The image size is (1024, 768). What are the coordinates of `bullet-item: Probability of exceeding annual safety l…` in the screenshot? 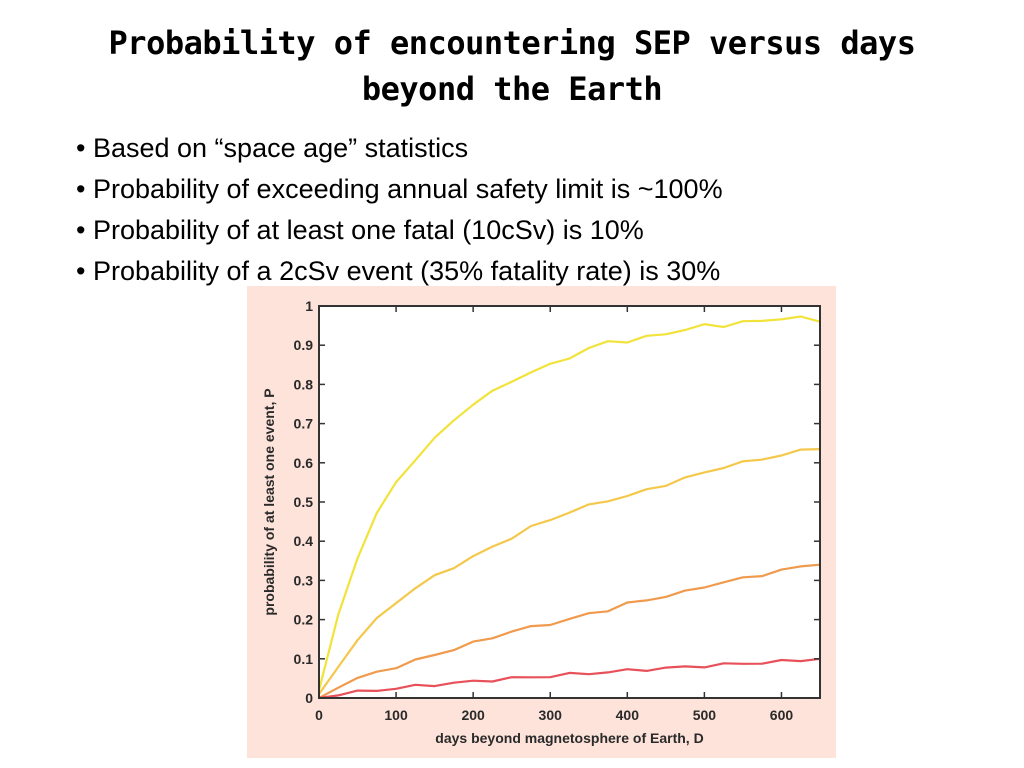 It's located at (399, 189).